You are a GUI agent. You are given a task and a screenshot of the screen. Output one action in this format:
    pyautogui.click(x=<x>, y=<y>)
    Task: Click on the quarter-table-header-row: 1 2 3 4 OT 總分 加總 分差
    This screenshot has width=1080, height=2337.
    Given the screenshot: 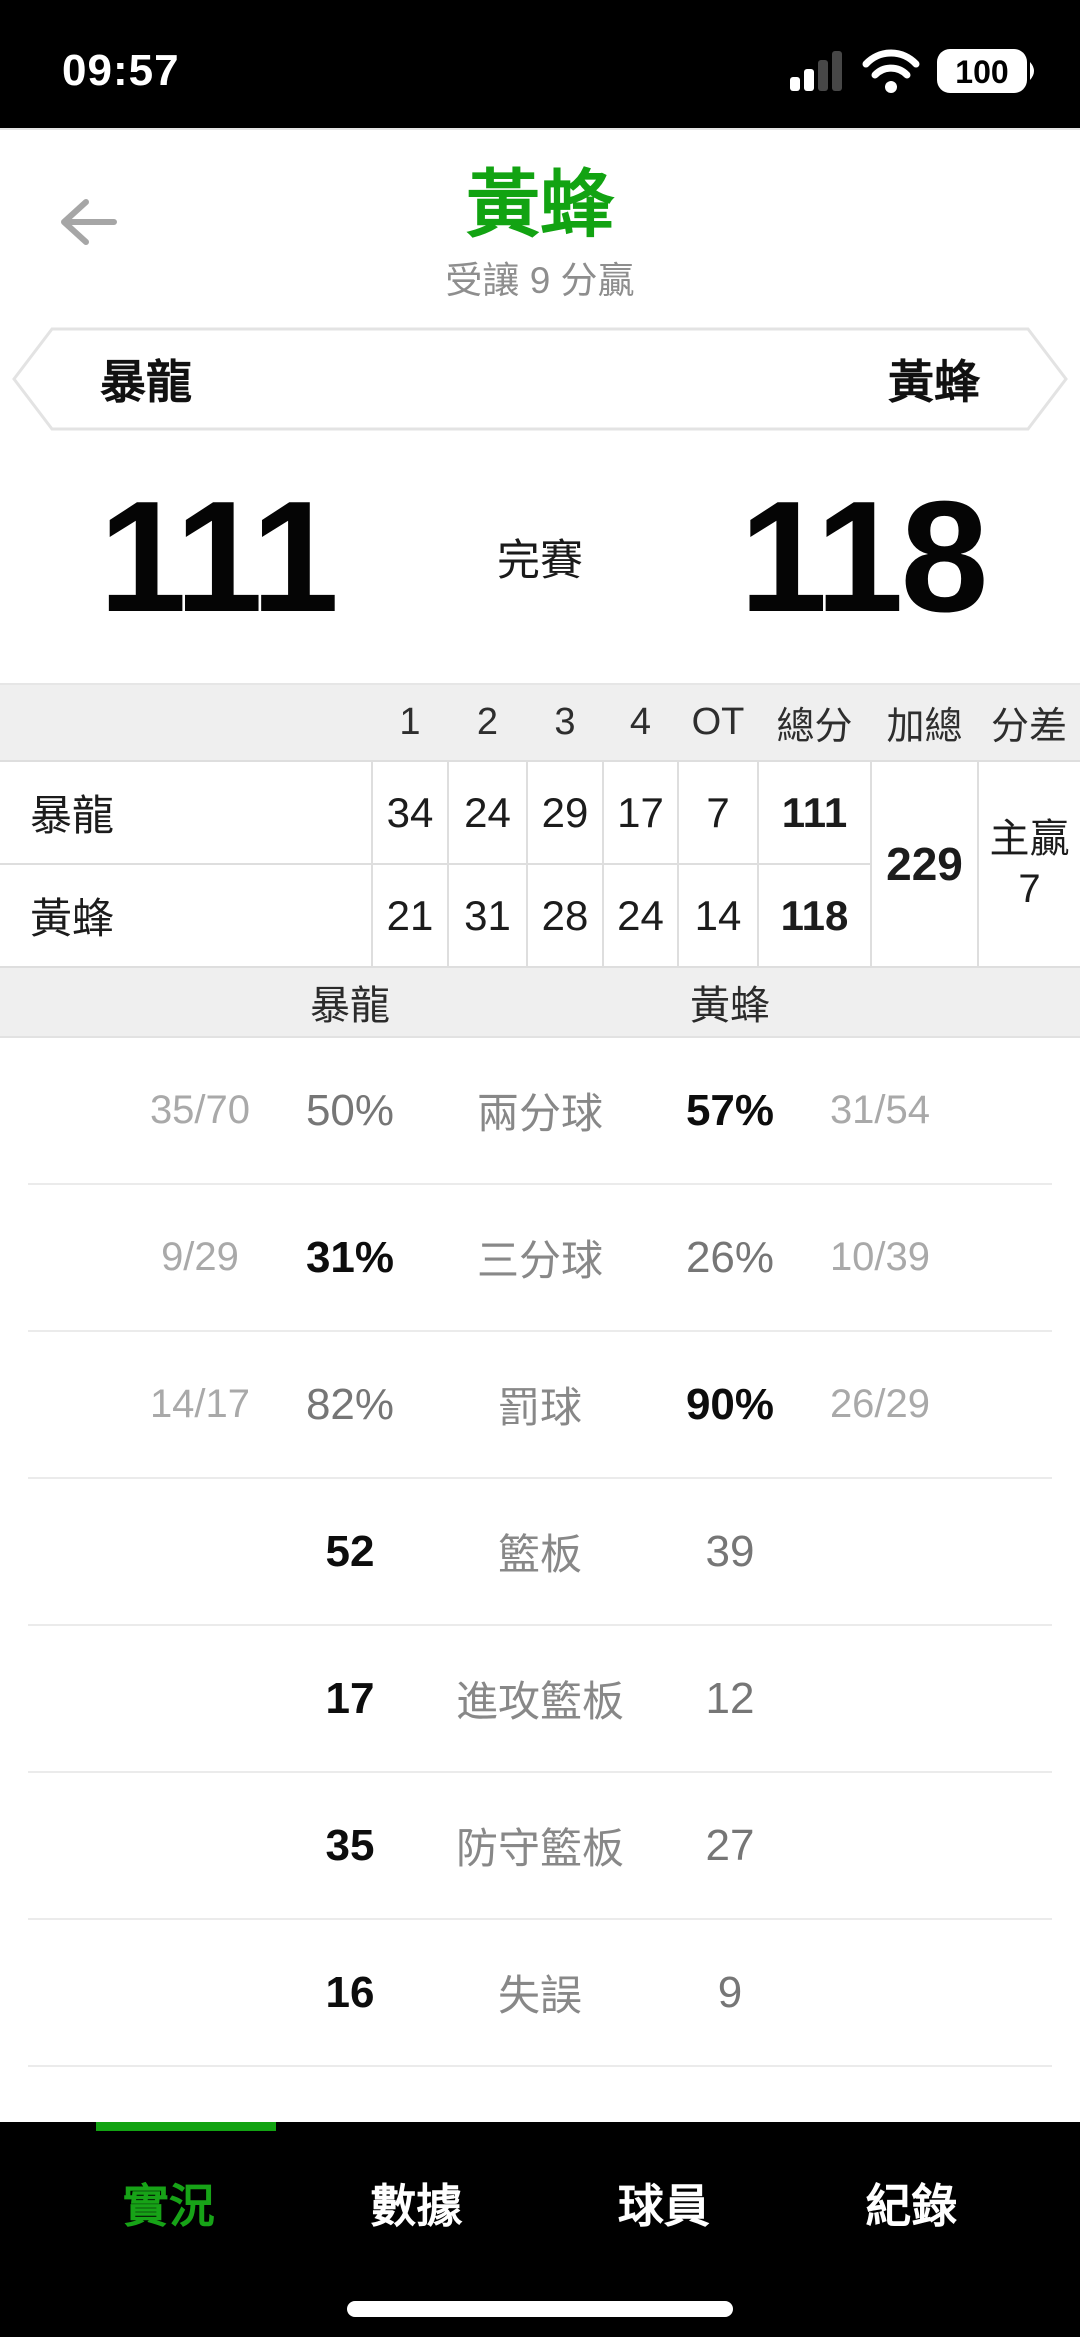 What is the action you would take?
    pyautogui.click(x=540, y=723)
    